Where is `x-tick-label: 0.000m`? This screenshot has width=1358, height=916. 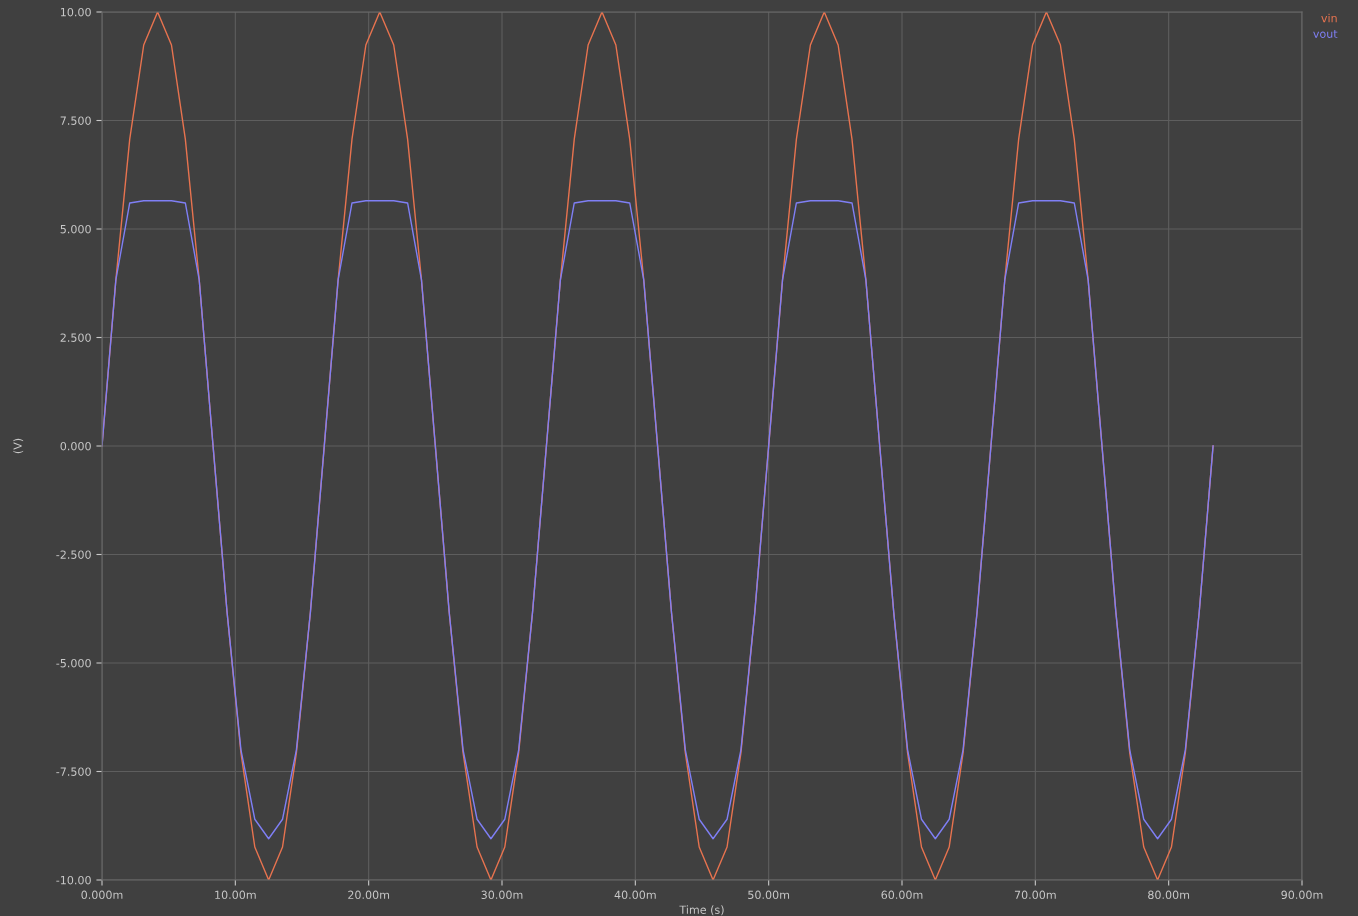 x-tick-label: 0.000m is located at coordinates (102, 895).